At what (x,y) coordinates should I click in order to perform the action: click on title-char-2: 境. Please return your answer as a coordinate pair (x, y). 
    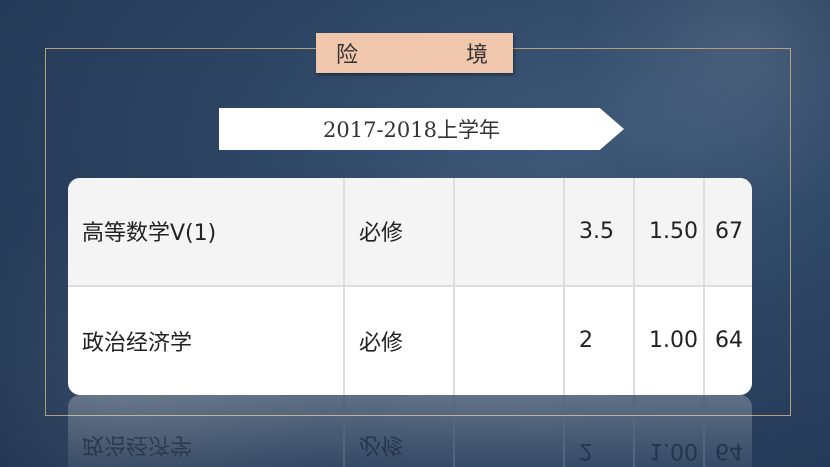
    Looking at the image, I should click on (476, 55).